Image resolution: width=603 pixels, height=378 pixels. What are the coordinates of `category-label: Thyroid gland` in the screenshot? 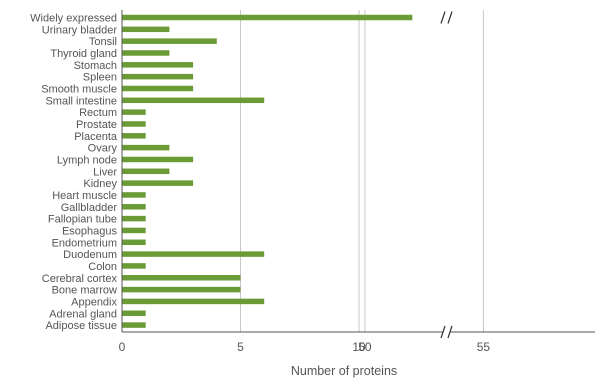 It's located at (83, 54).